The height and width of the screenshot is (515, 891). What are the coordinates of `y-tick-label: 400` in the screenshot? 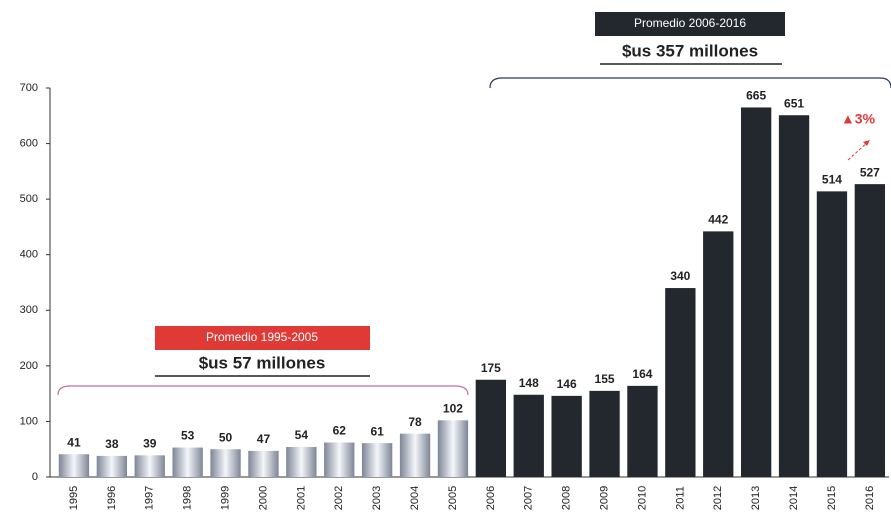 It's located at (29, 255).